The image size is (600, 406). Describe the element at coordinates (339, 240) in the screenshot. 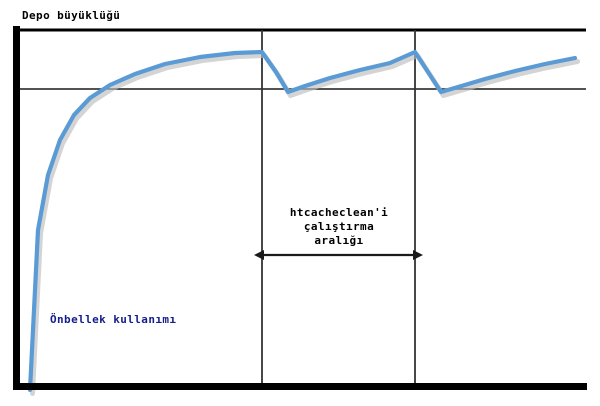

I see `interval-annotation-line-3: aralığı` at that location.